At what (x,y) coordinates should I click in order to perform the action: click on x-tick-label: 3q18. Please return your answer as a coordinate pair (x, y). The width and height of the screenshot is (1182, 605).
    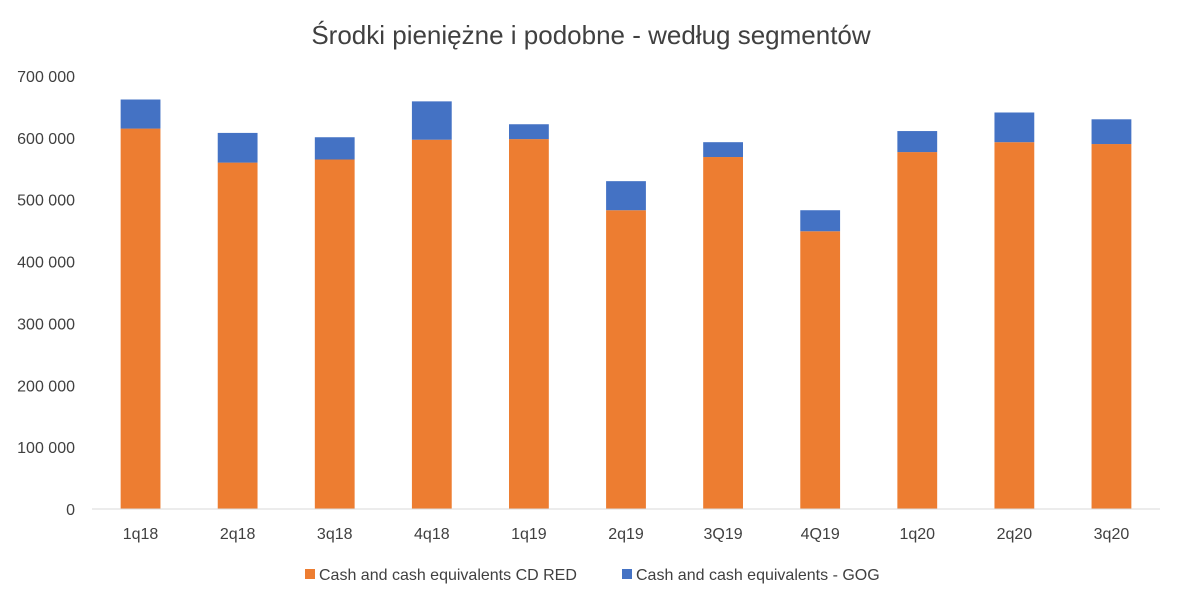
    Looking at the image, I should click on (335, 534).